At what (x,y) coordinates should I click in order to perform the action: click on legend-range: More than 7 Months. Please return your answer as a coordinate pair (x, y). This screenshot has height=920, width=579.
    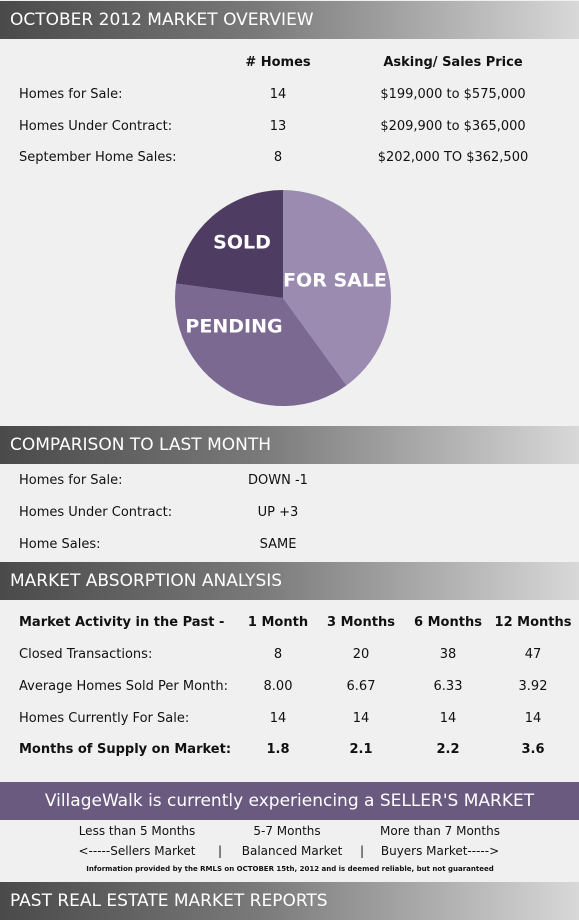
    Looking at the image, I should click on (440, 831).